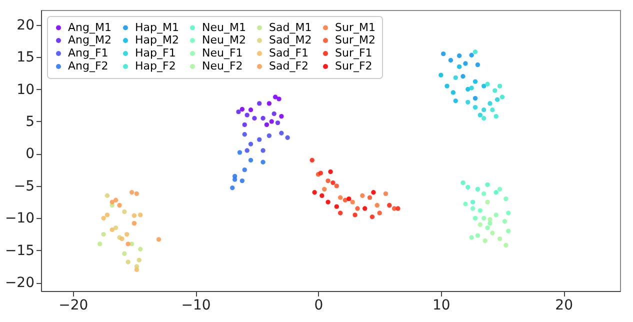 The width and height of the screenshot is (633, 322). What do you see at coordinates (196, 306) in the screenshot?
I see `x-tick-label: −10` at bounding box center [196, 306].